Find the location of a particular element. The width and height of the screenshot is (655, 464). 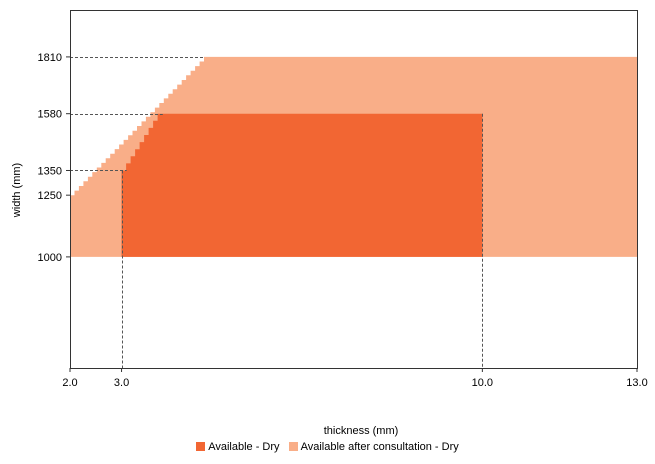

x-axis-label: thickness (mm) is located at coordinates (361, 431).